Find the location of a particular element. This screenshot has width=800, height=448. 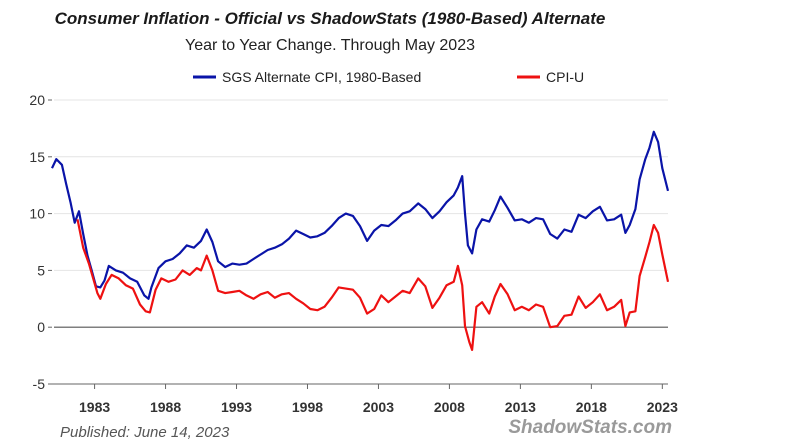

x-axis: 1983 1988 1993 1998 2003 2008 2013 2018 2023 is located at coordinates (365, 399).